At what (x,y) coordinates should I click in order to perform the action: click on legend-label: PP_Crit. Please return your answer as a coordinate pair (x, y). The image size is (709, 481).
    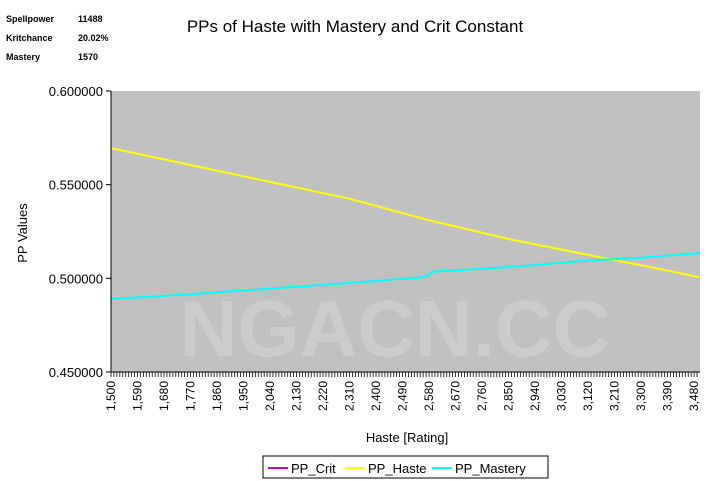
    Looking at the image, I should click on (313, 468).